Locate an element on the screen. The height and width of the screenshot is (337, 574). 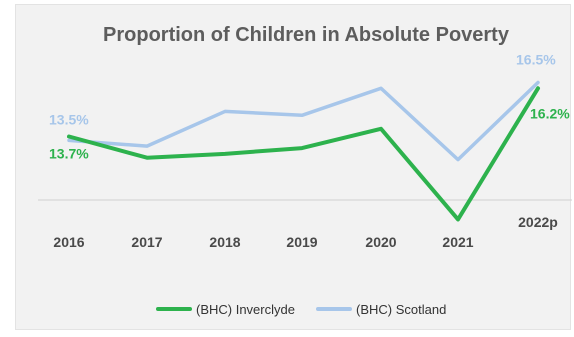
legend-label: (BHC) Scotland is located at coordinates (401, 309).